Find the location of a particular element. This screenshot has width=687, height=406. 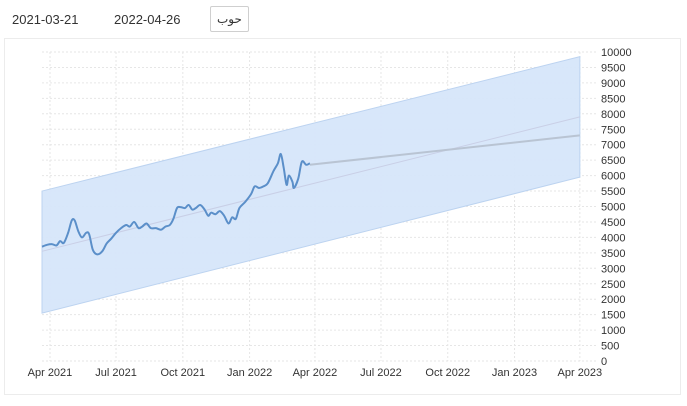

go-button: حوب is located at coordinates (229, 19).